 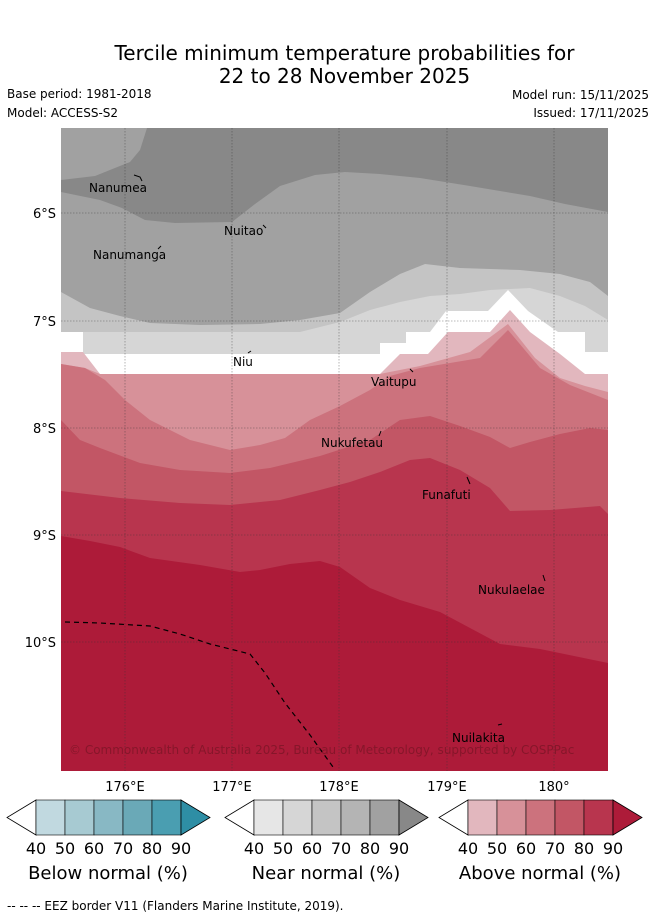 I want to click on issued-date: Issued: 17/11/2025, so click(x=591, y=113).